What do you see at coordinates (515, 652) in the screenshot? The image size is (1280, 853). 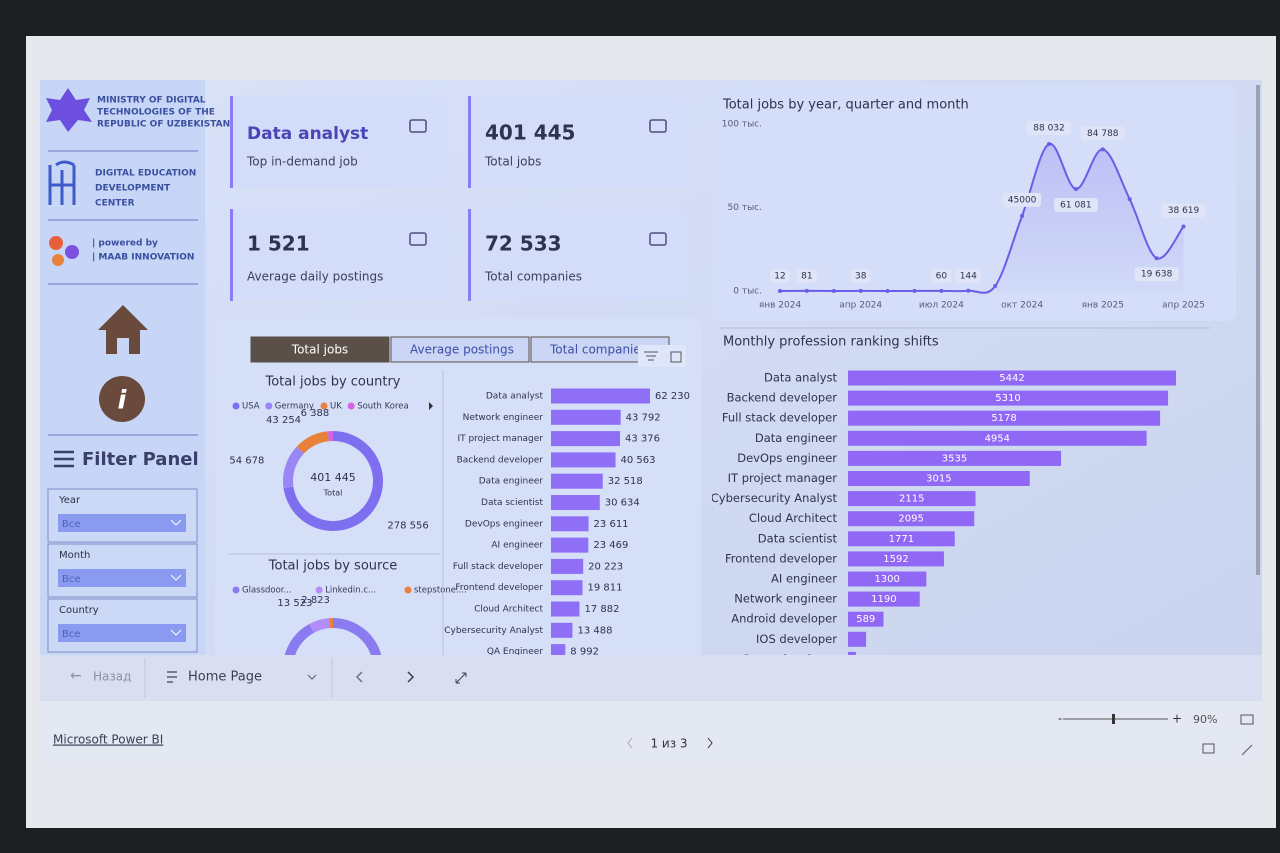 I see `category-label: QA Engineer` at bounding box center [515, 652].